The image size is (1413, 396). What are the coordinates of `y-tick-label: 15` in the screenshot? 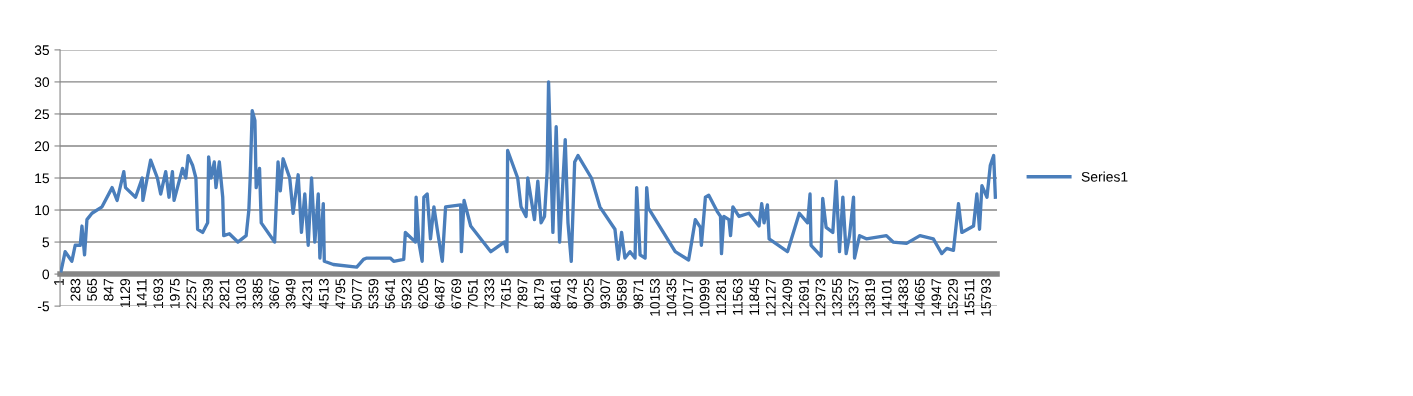 It's located at (42, 178).